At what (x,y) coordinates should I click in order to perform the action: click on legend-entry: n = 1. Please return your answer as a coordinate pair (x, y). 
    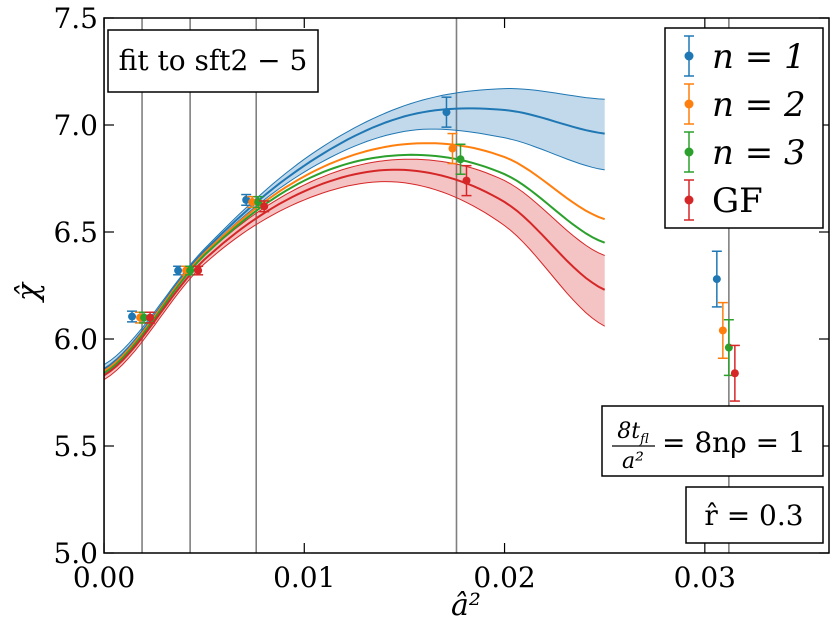
    Looking at the image, I should click on (745, 56).